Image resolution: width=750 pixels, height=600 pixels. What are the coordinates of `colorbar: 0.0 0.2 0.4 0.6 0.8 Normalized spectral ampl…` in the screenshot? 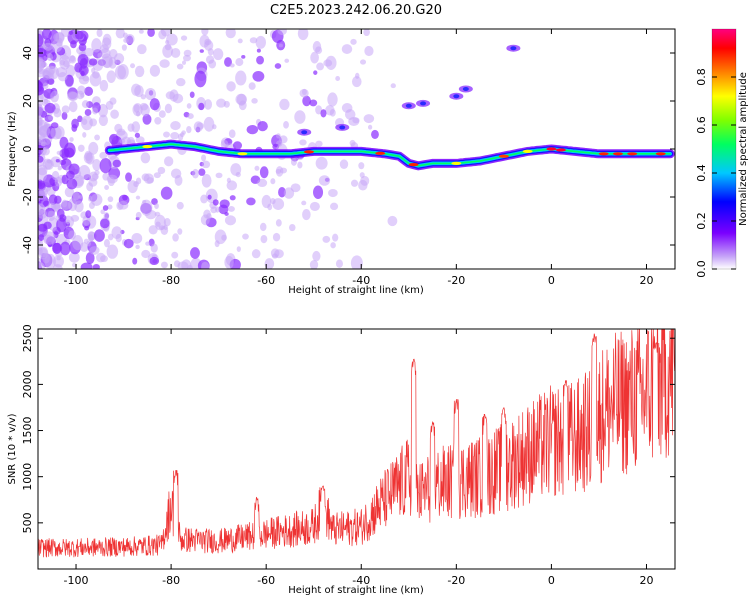 It's located at (722, 153).